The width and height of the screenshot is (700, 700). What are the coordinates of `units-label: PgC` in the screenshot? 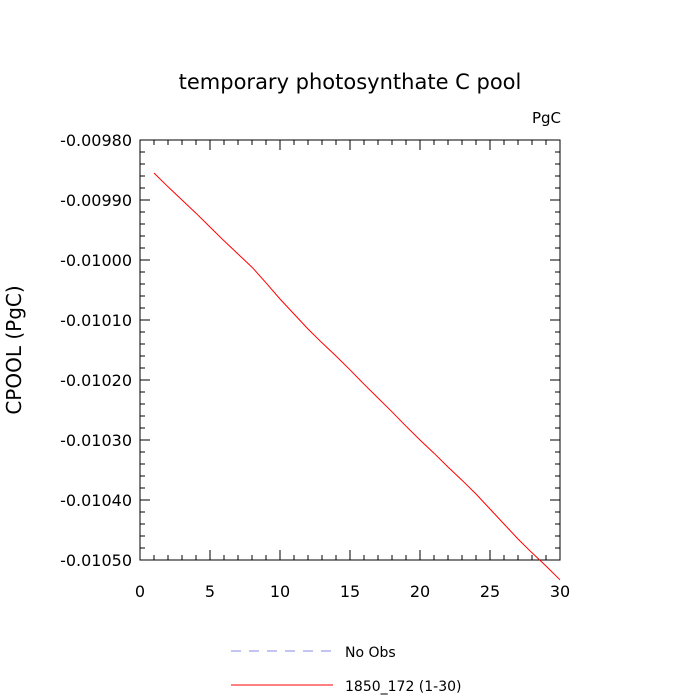 It's located at (546, 118).